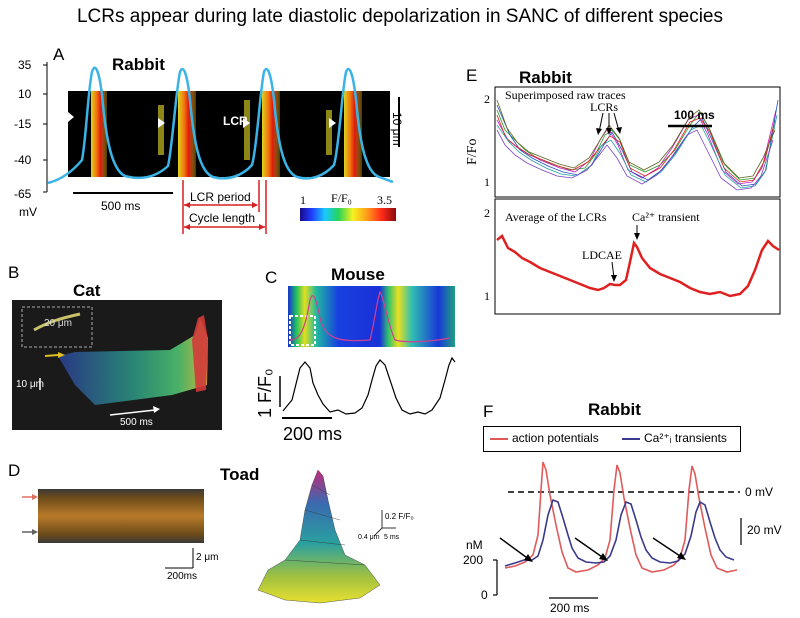 This screenshot has width=800, height=618. What do you see at coordinates (348, 214) in the screenshot?
I see `panel-a-colorbar` at bounding box center [348, 214].